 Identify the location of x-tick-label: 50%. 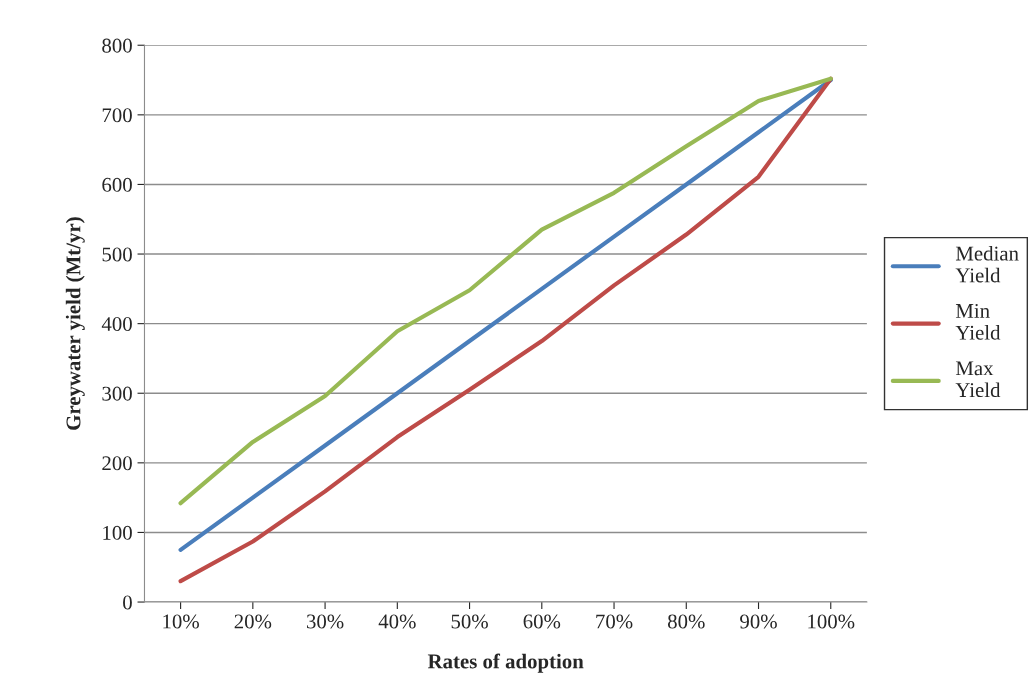
(469, 621).